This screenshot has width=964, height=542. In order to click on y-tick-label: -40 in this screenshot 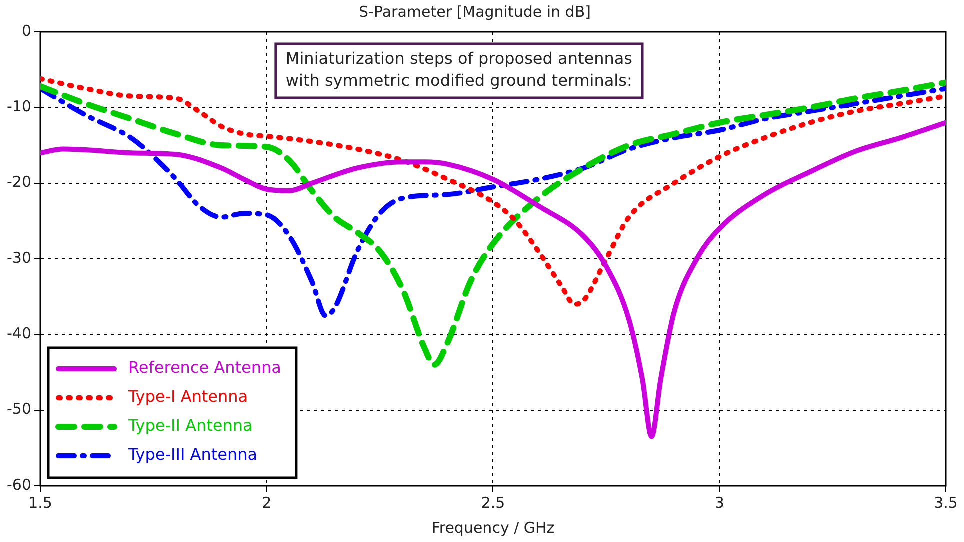, I will do `click(19, 333)`.